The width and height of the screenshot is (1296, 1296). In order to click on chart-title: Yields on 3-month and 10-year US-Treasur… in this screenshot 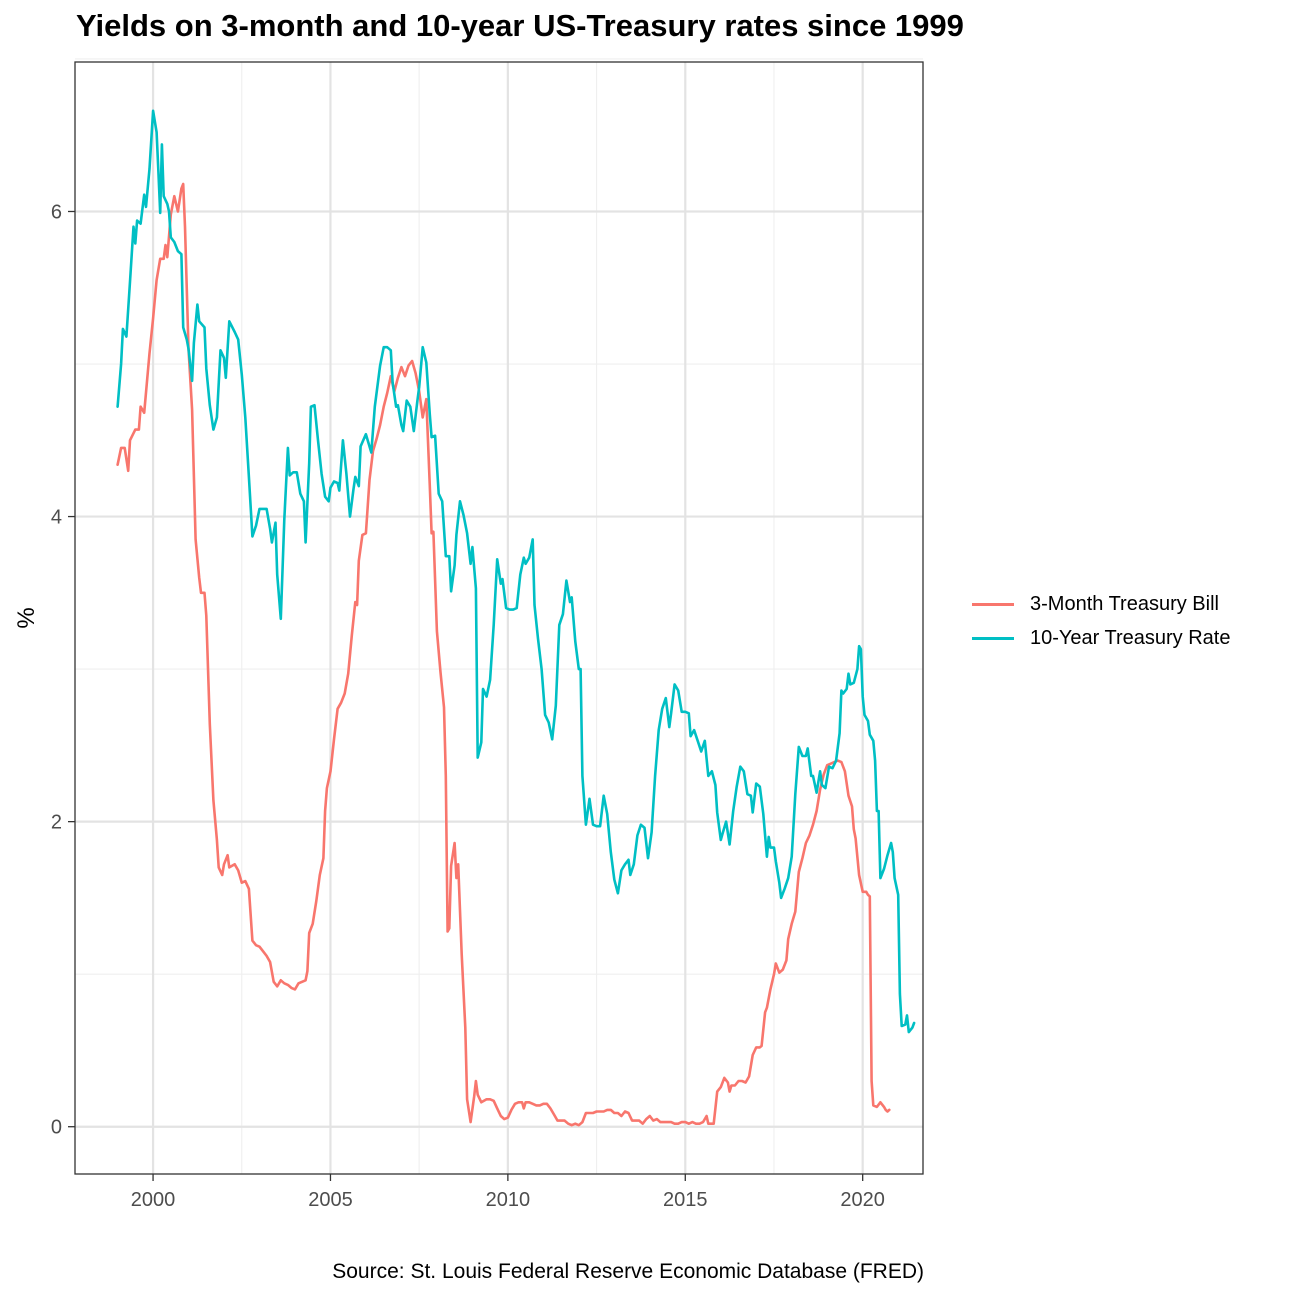, I will do `click(520, 25)`.